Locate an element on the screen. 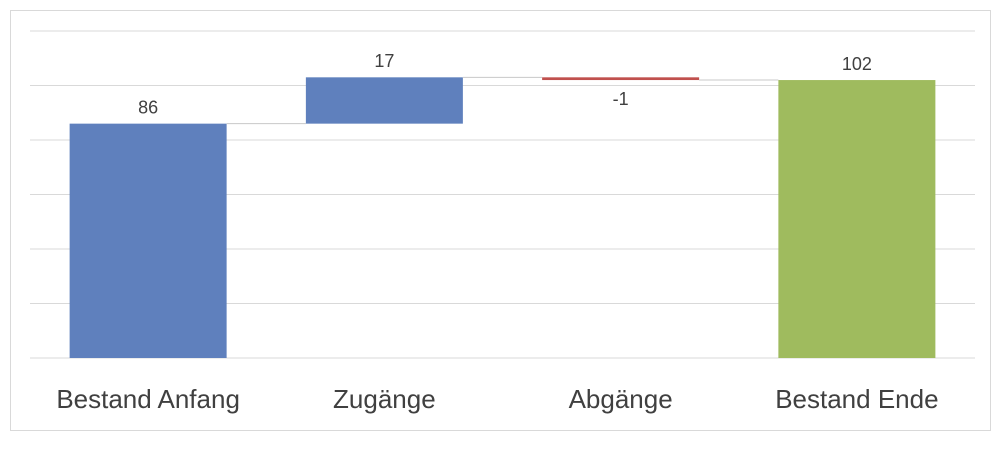 The height and width of the screenshot is (449, 1006). data-label: -1 is located at coordinates (621, 99).